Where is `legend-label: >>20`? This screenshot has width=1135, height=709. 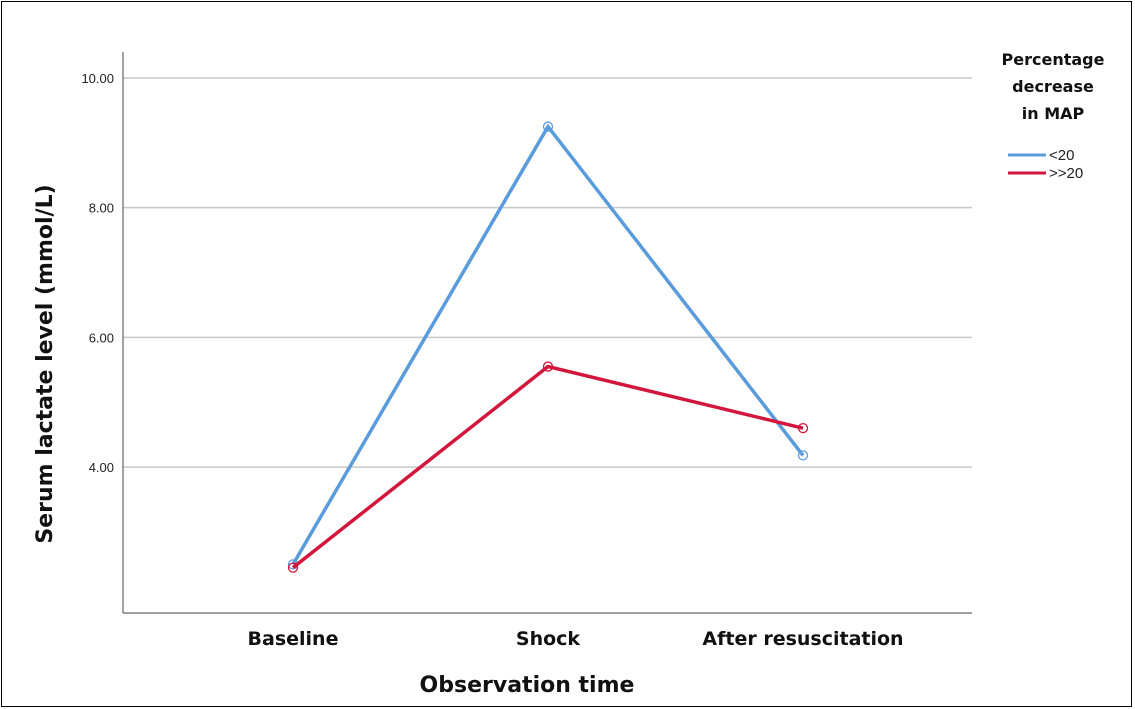 legend-label: >>20 is located at coordinates (1066, 173).